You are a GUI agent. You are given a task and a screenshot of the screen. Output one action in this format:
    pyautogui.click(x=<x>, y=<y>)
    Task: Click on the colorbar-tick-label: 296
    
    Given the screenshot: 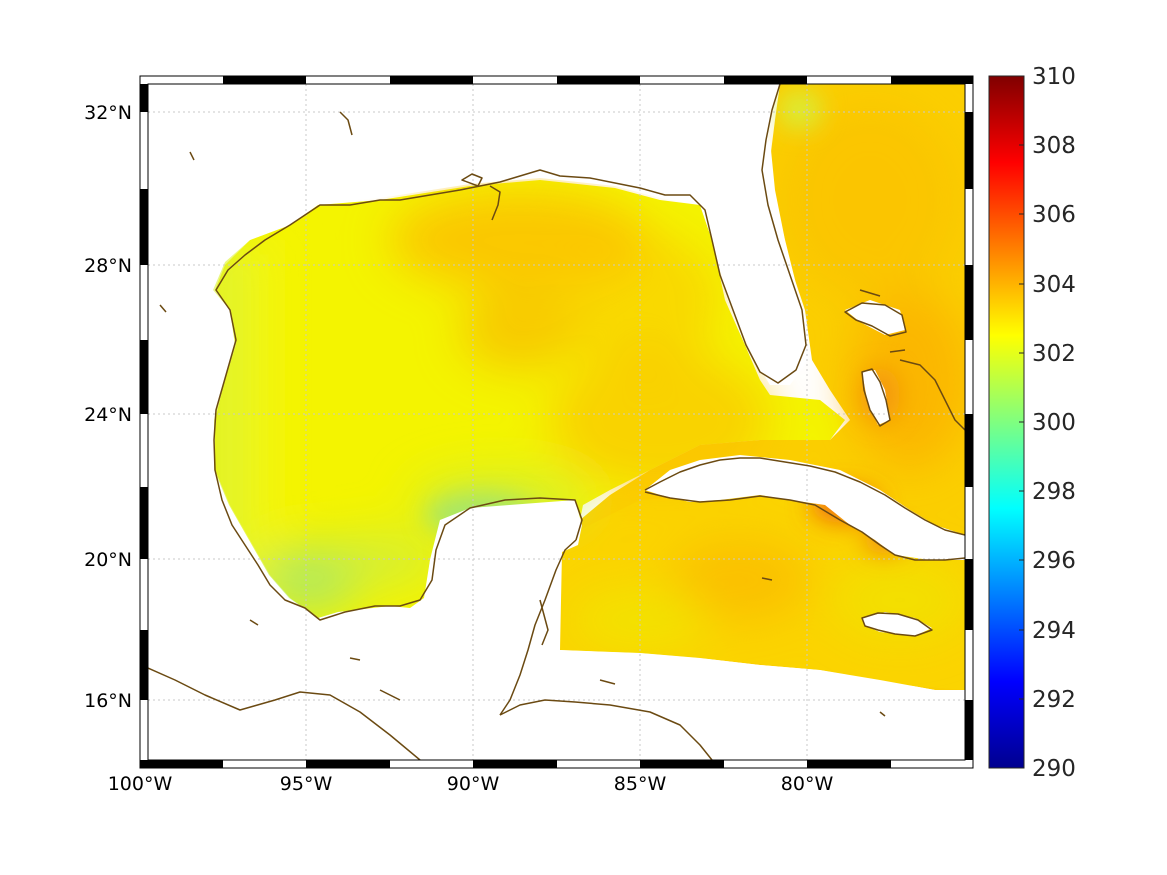 What is the action you would take?
    pyautogui.click(x=1054, y=561)
    